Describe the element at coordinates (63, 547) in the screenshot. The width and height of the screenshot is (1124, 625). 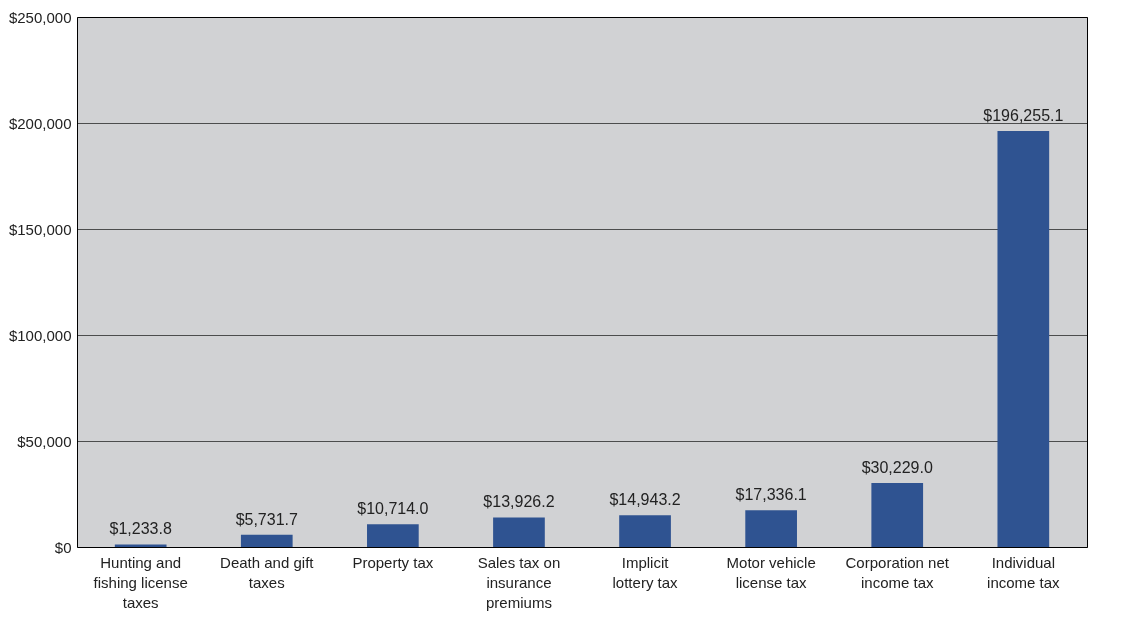
I see `y-tick-label: $0` at that location.